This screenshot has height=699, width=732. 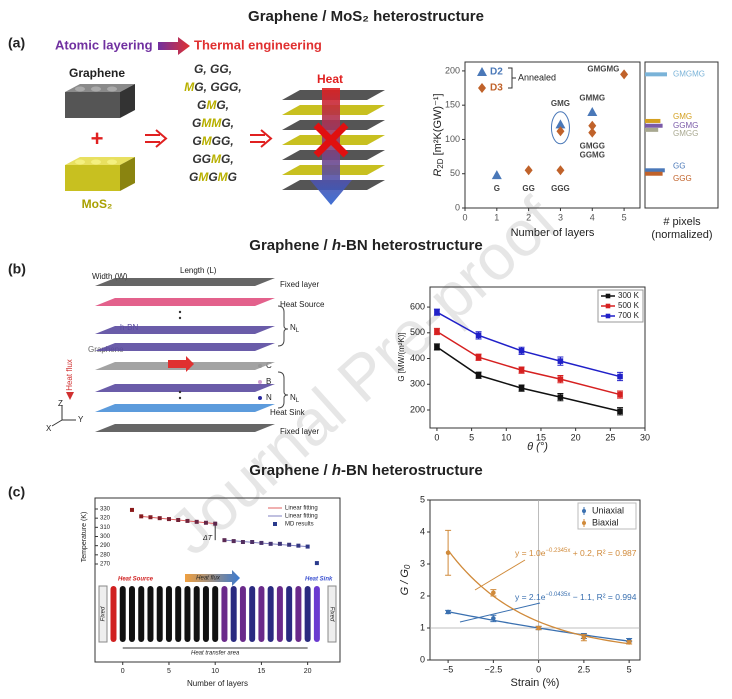 I want to click on label: Heat Source, so click(x=136, y=580).